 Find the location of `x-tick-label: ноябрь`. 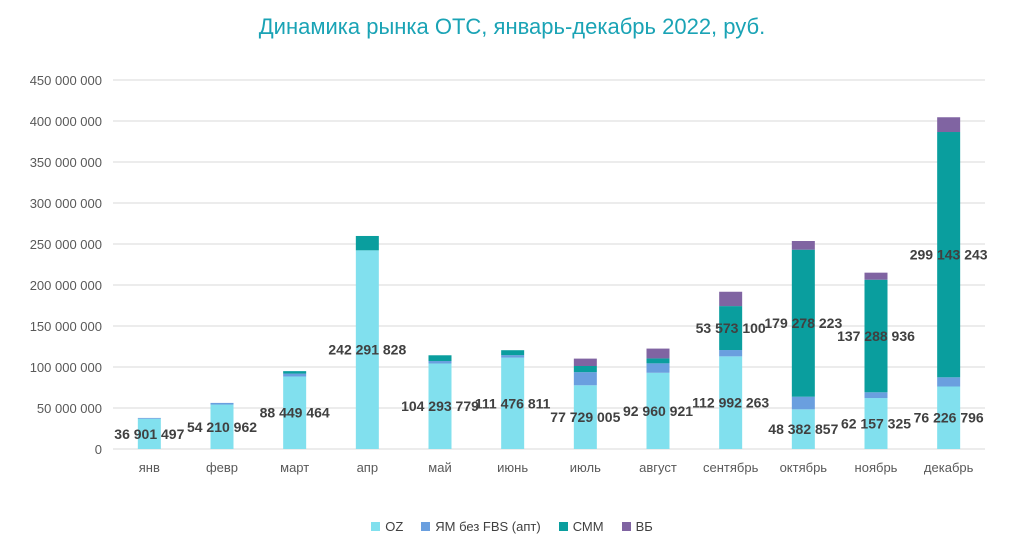

x-tick-label: ноябрь is located at coordinates (876, 467).